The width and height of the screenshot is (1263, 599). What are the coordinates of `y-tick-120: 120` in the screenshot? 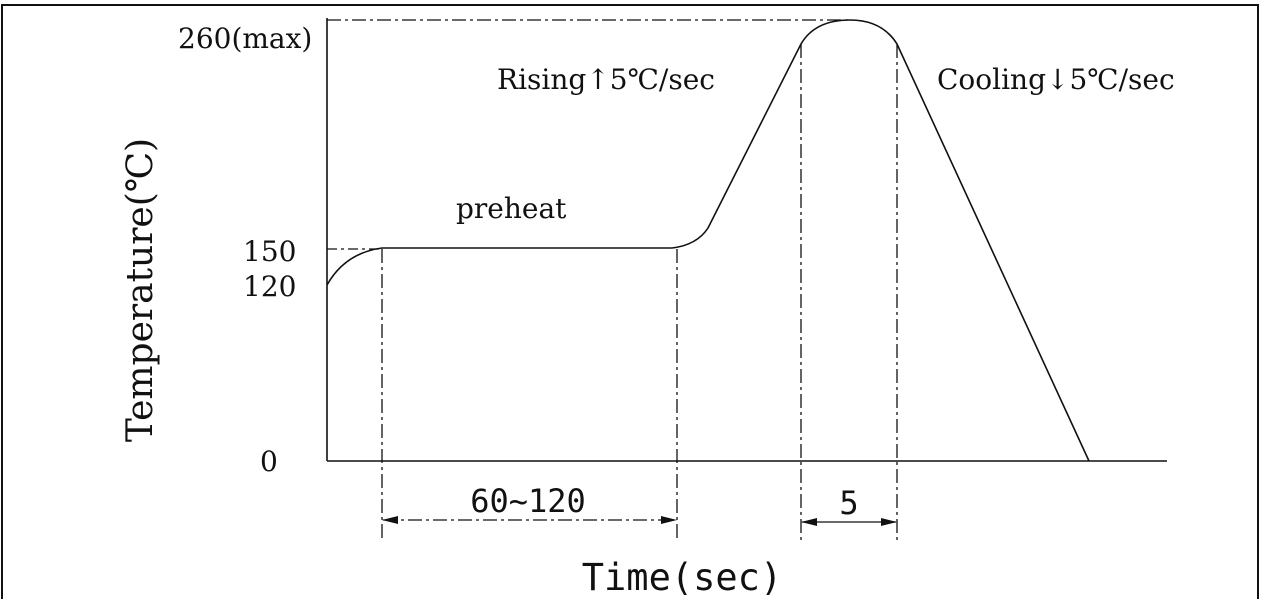 It's located at (269, 286).